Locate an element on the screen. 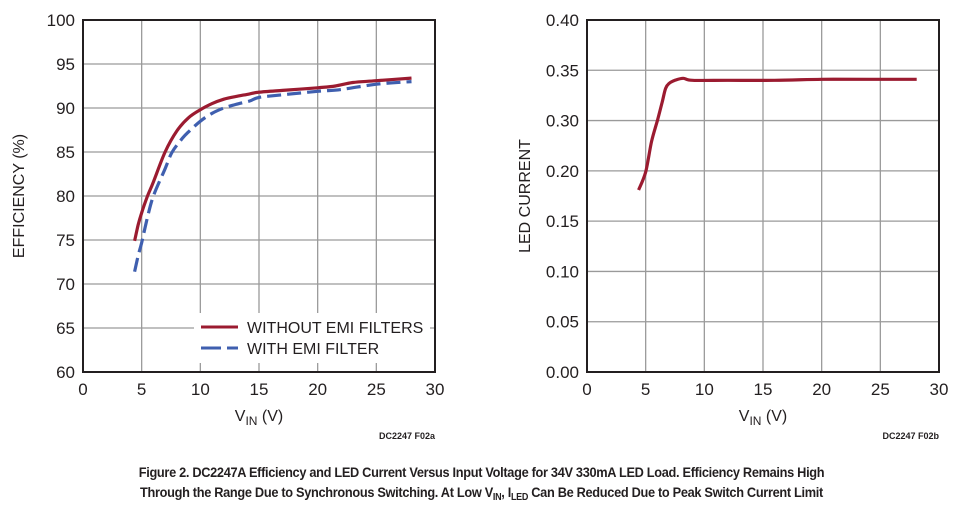 The width and height of the screenshot is (963, 523). y-tick-label: 0.10 is located at coordinates (562, 271).